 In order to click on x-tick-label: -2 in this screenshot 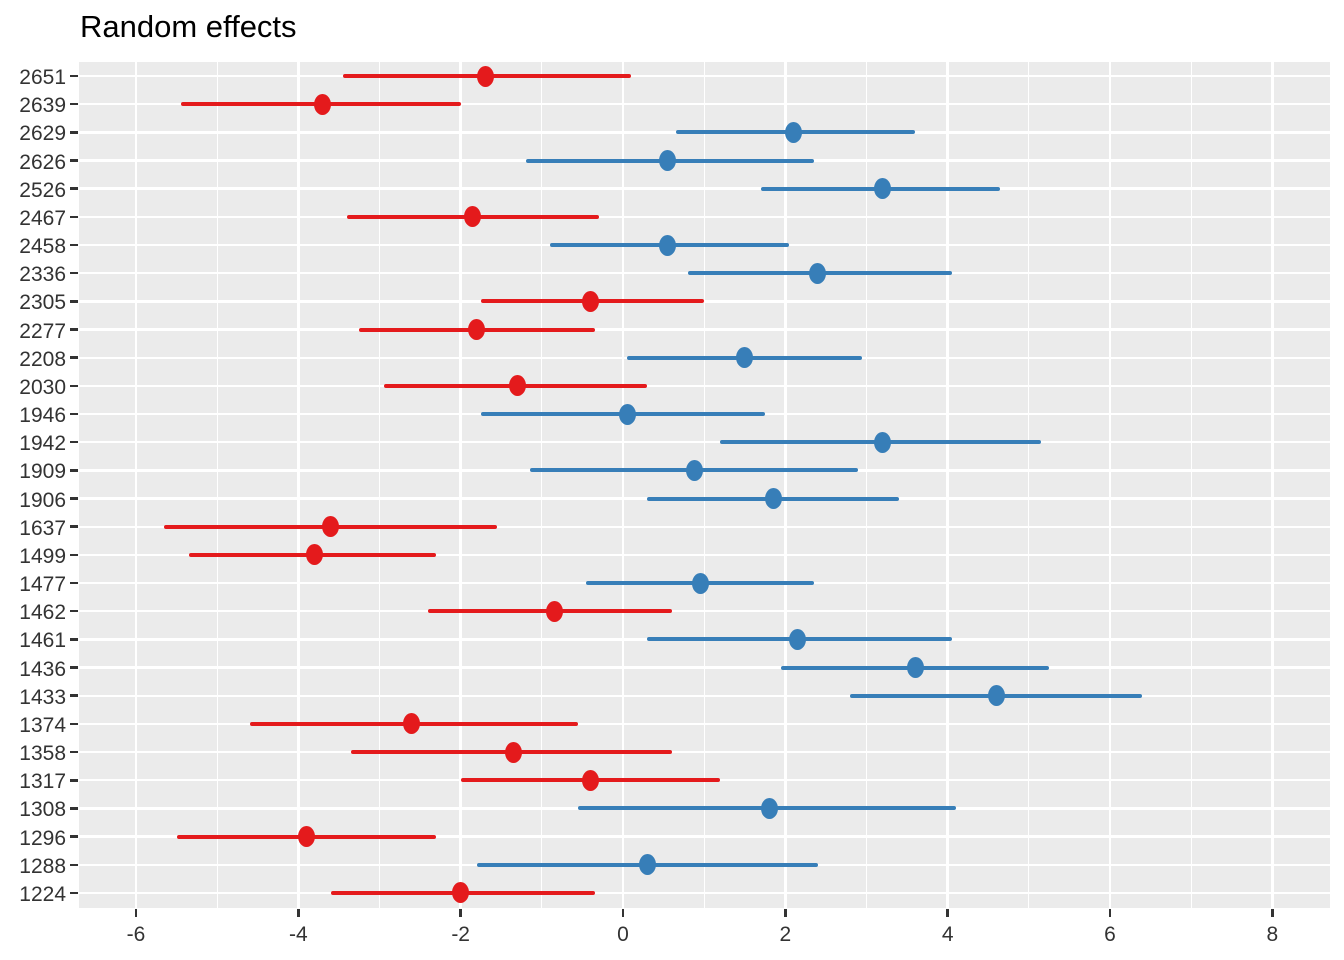, I will do `click(460, 934)`.